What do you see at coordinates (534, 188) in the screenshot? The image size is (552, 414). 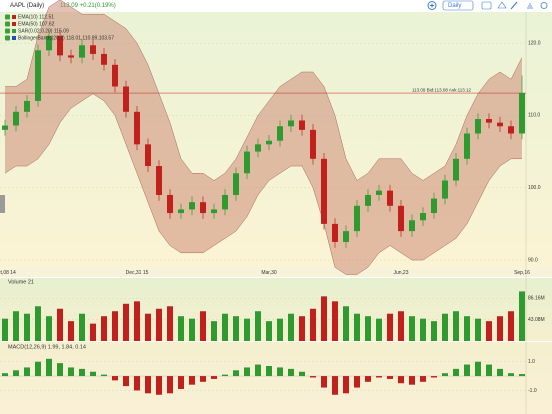 I see `y-tick-label: 100.0` at bounding box center [534, 188].